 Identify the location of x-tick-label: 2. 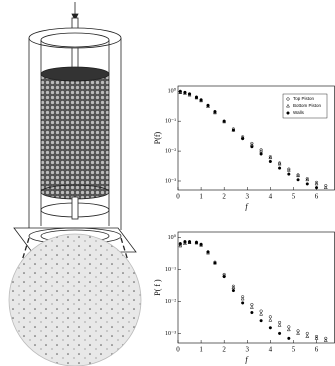
(224, 197).